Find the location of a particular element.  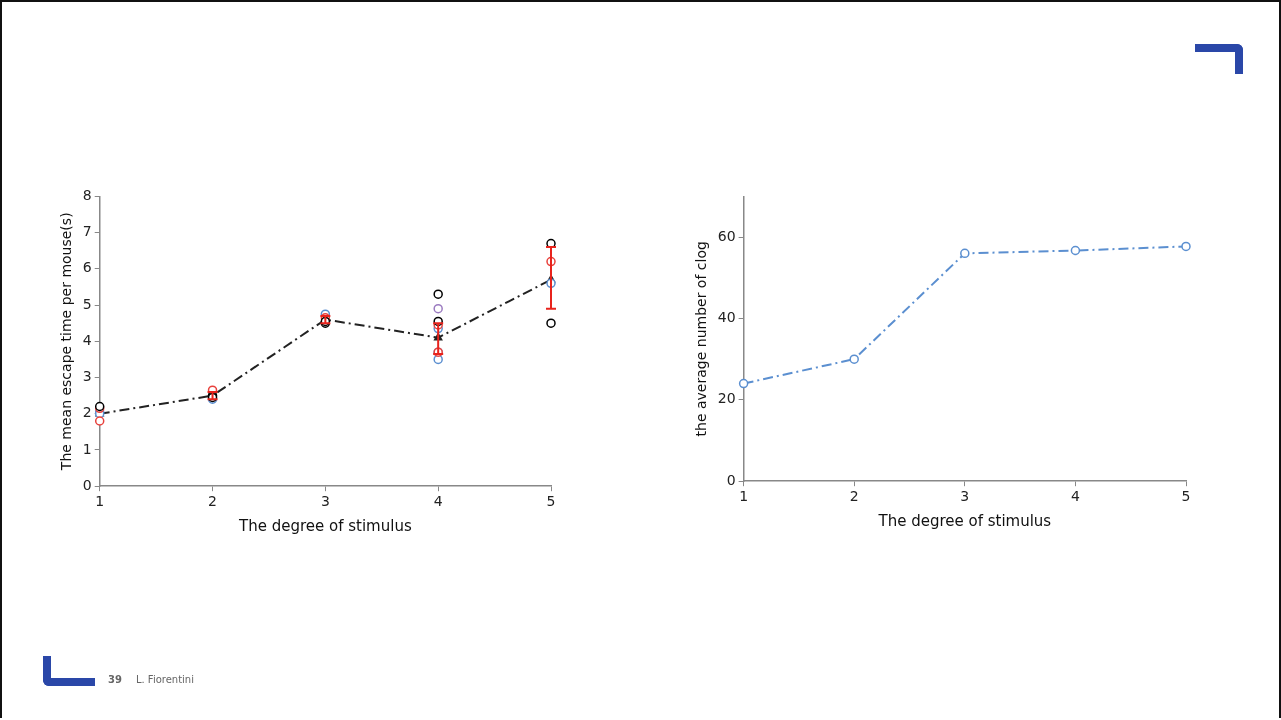

y-tick-label: 5 is located at coordinates (87, 303).